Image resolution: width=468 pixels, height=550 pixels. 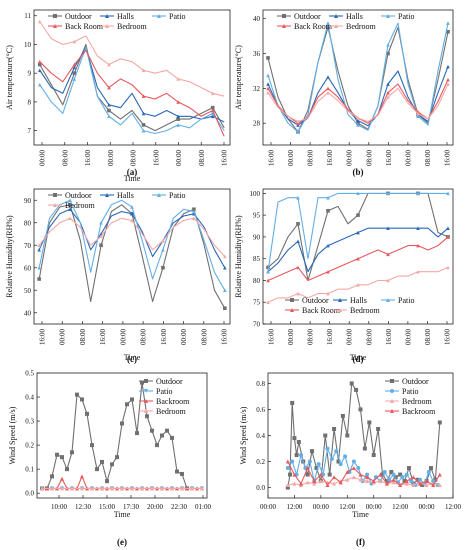 What do you see at coordinates (294, 507) in the screenshot?
I see `x-tick-label: 12:00` at bounding box center [294, 507].